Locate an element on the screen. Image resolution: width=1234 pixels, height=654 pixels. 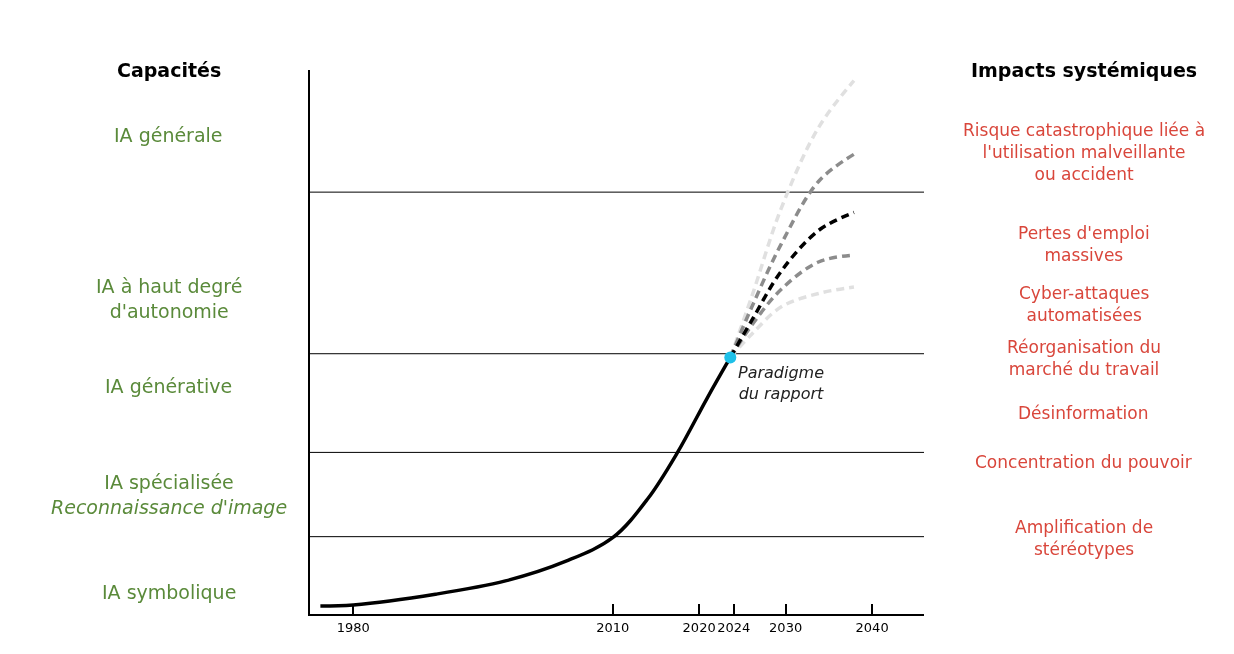
text: Réorganisation du marché du travail is located at coordinates (1084, 358).